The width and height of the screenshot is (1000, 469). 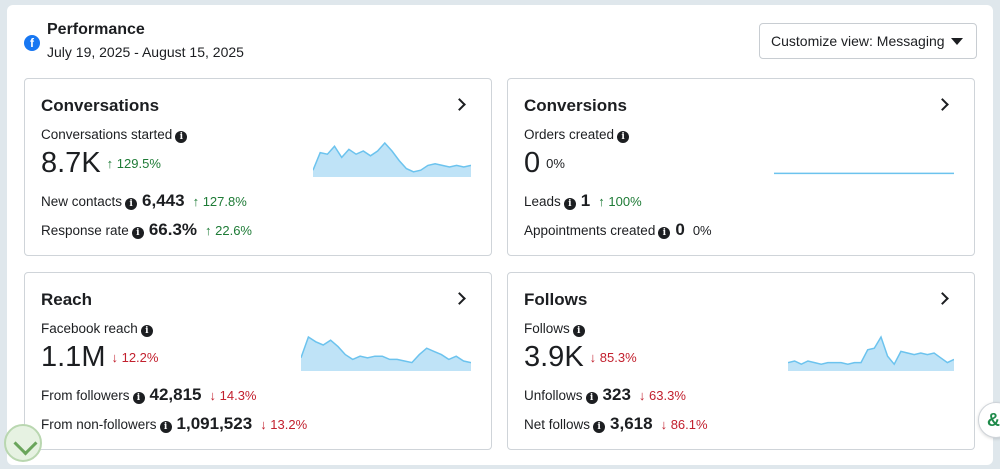 I want to click on card-title: Reach, so click(x=67, y=299).